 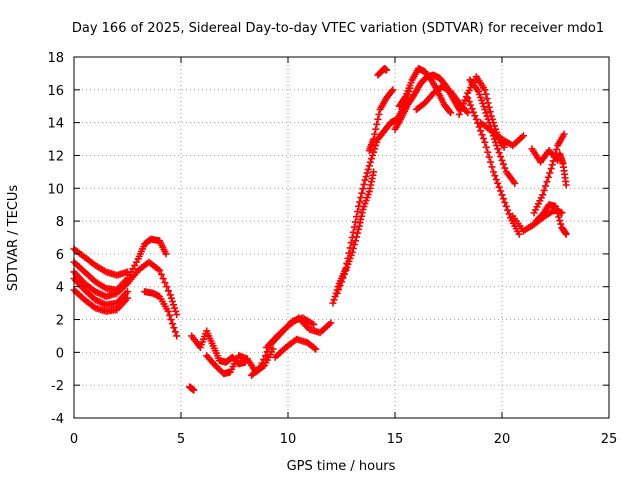 I want to click on y-tick-label: 12, so click(x=55, y=156).